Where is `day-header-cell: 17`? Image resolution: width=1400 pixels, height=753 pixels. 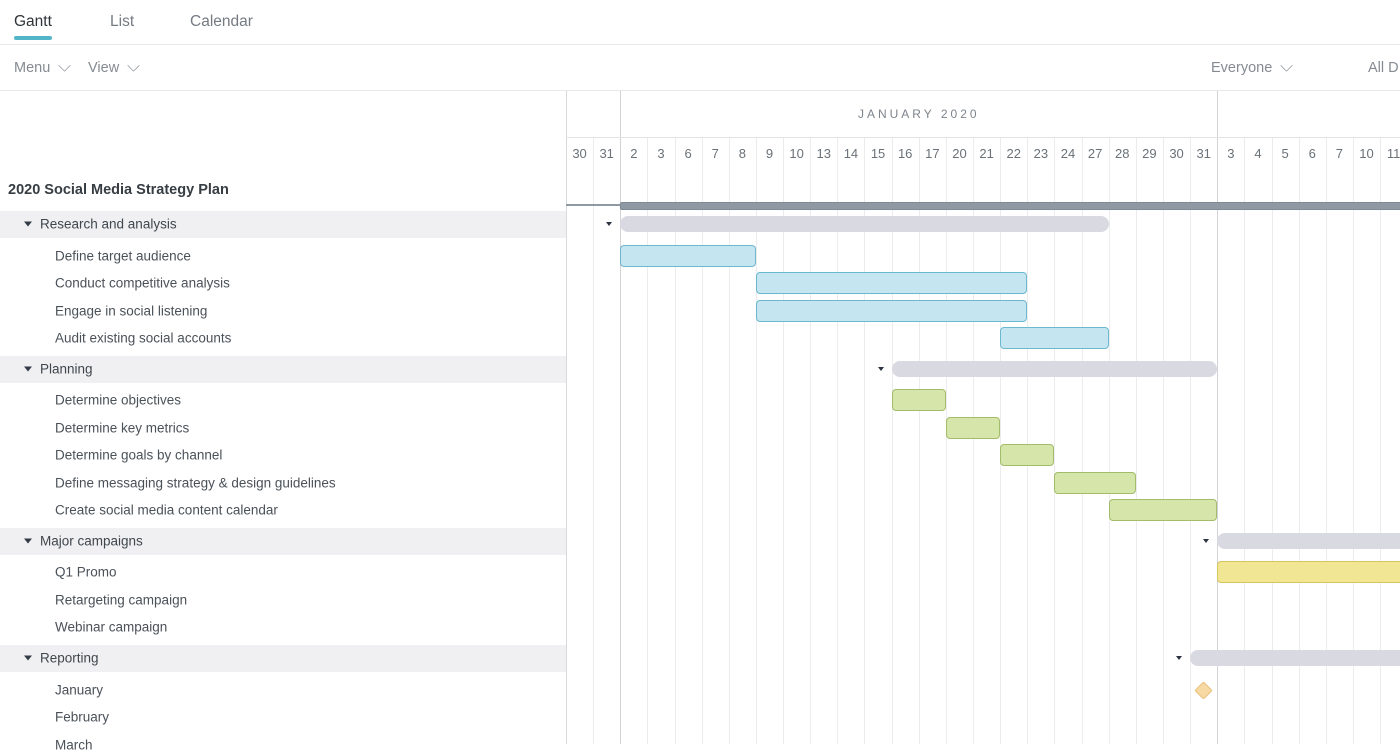
day-header-cell: 17 is located at coordinates (932, 153).